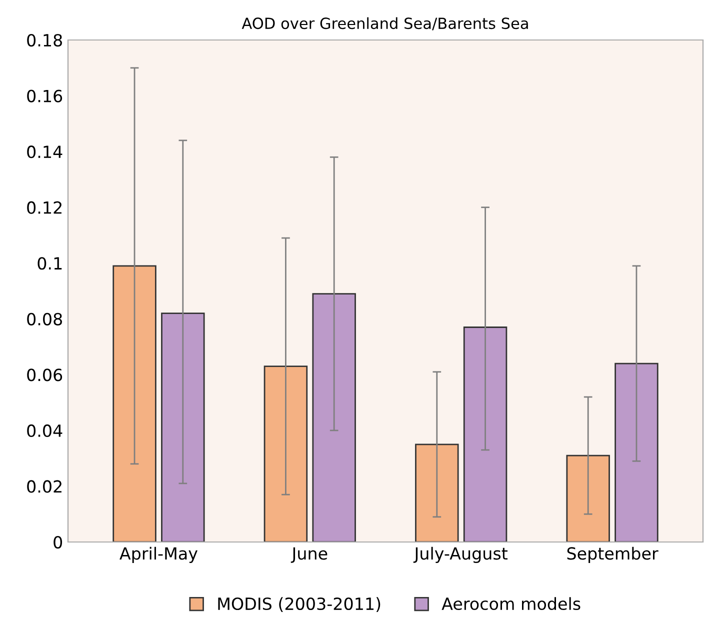 The height and width of the screenshot is (628, 713). What do you see at coordinates (44, 40) in the screenshot?
I see `y-tick-label: 0.18` at bounding box center [44, 40].